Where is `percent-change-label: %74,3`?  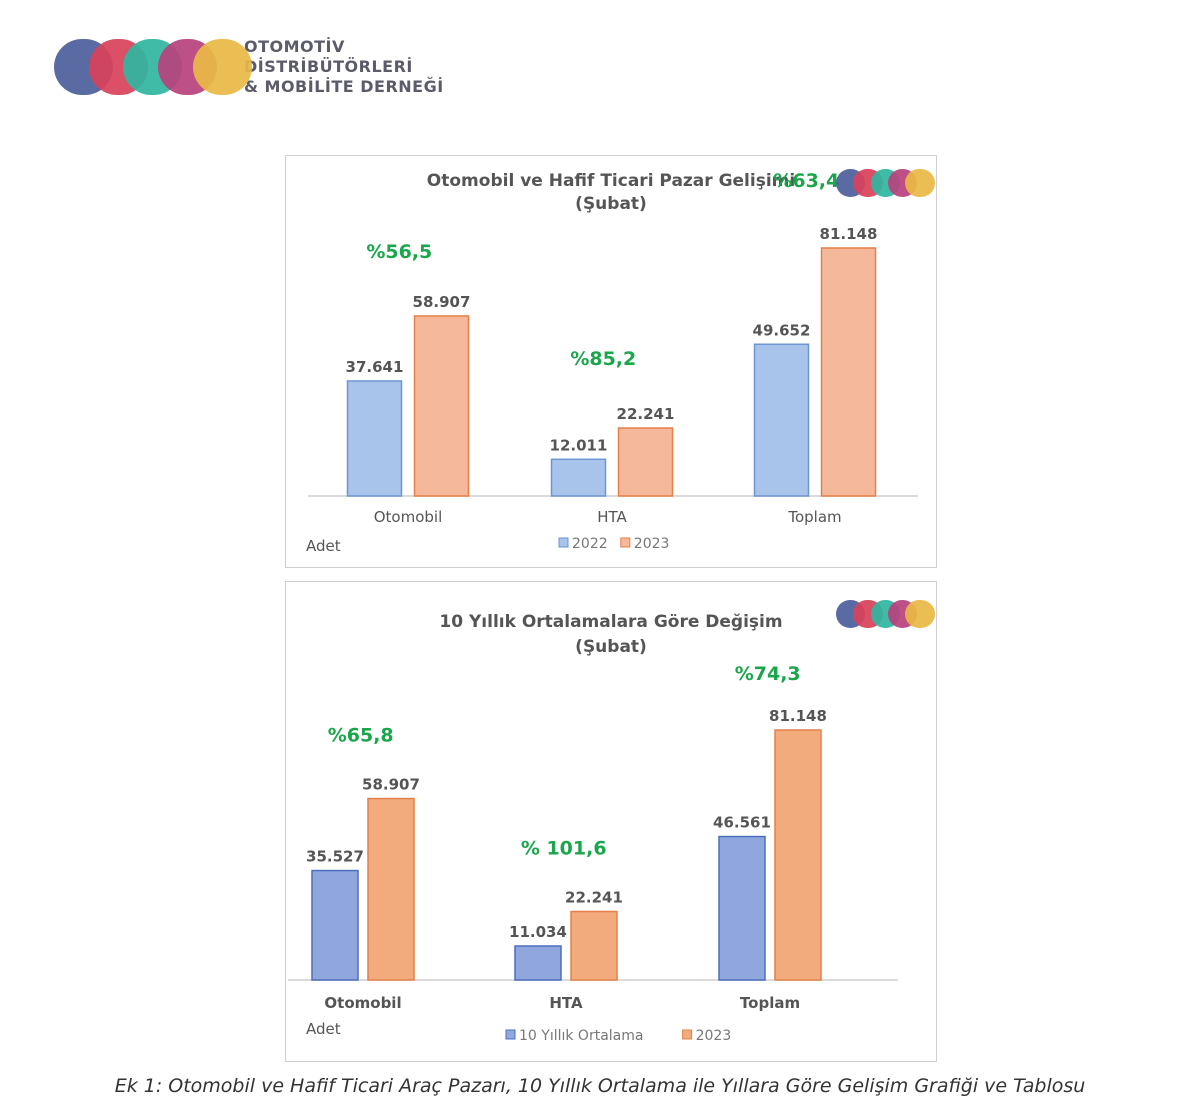
percent-change-label: %74,3 is located at coordinates (768, 674).